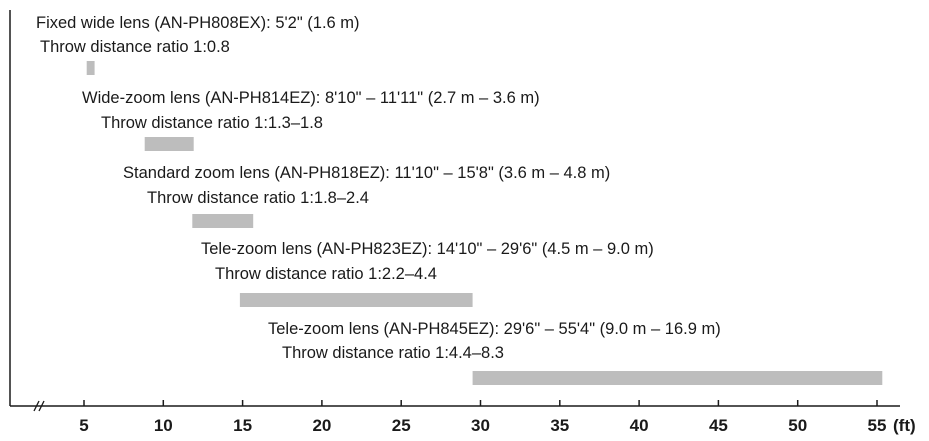 Image resolution: width=929 pixels, height=441 pixels. What do you see at coordinates (480, 425) in the screenshot?
I see `x-tick-label: 30` at bounding box center [480, 425].